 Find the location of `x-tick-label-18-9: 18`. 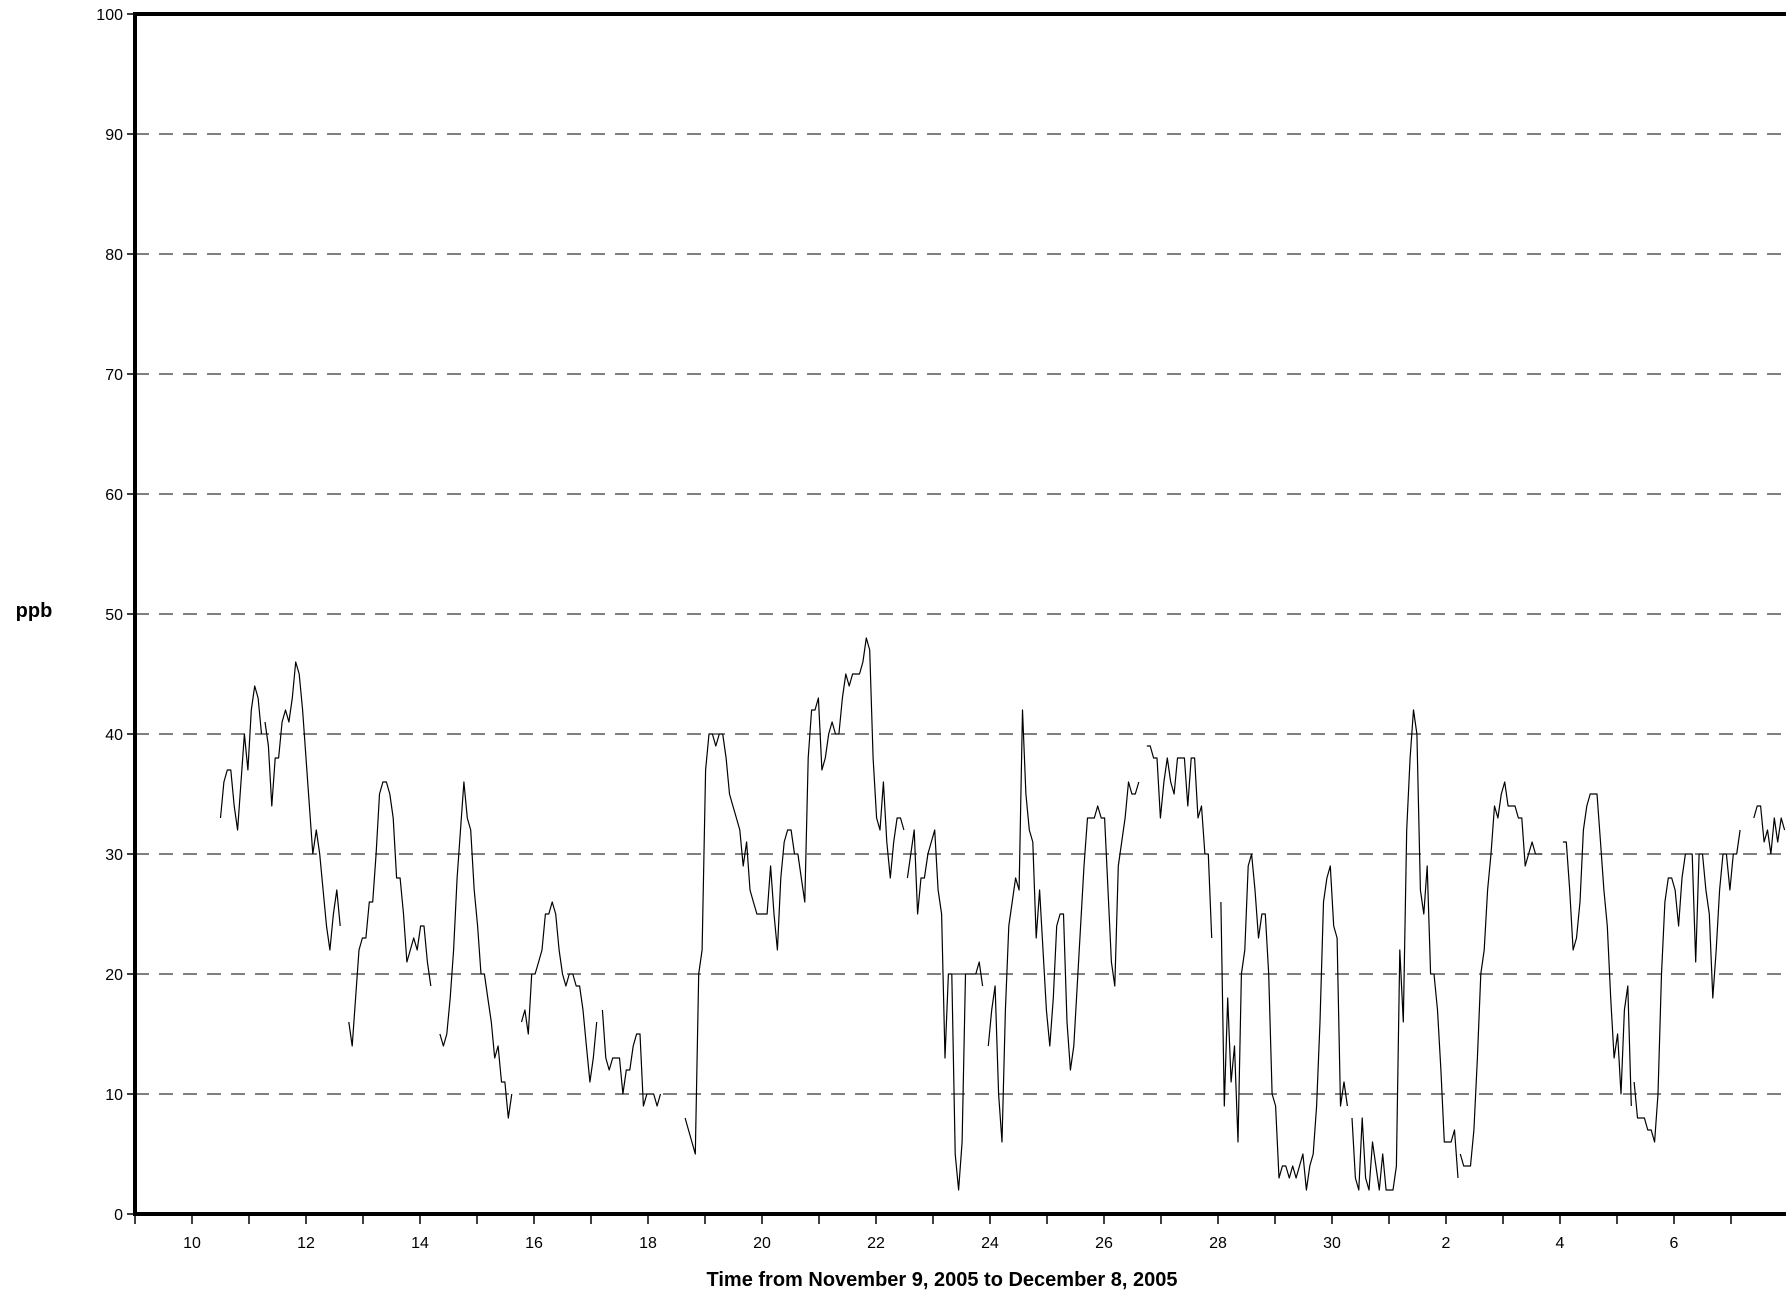

x-tick-label-18-9: 18 is located at coordinates (648, 1243).